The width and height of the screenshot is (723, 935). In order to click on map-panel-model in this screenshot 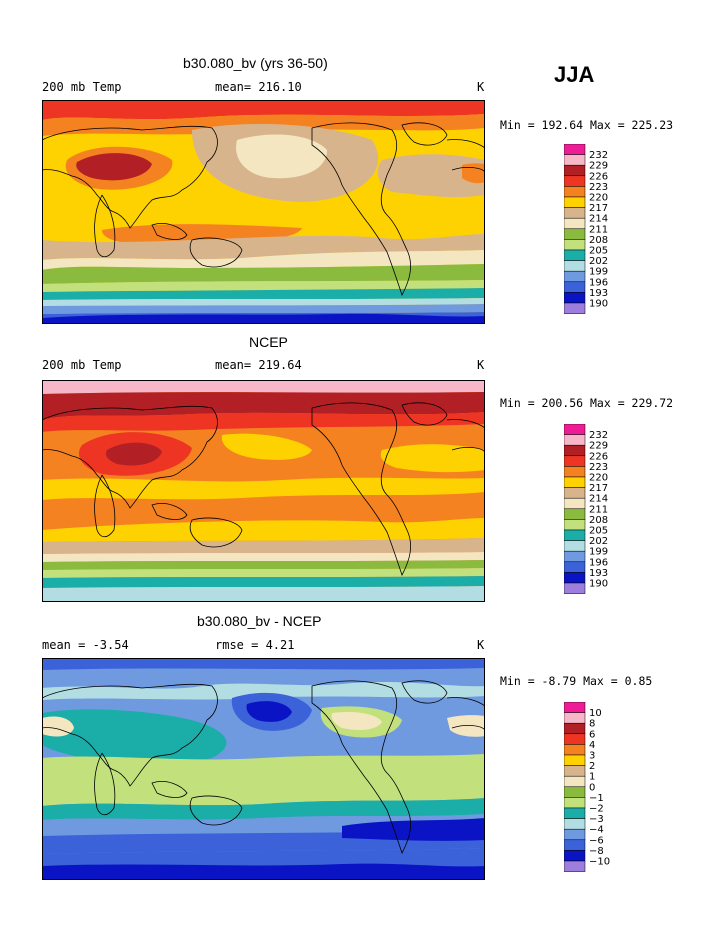, I will do `click(263, 212)`.